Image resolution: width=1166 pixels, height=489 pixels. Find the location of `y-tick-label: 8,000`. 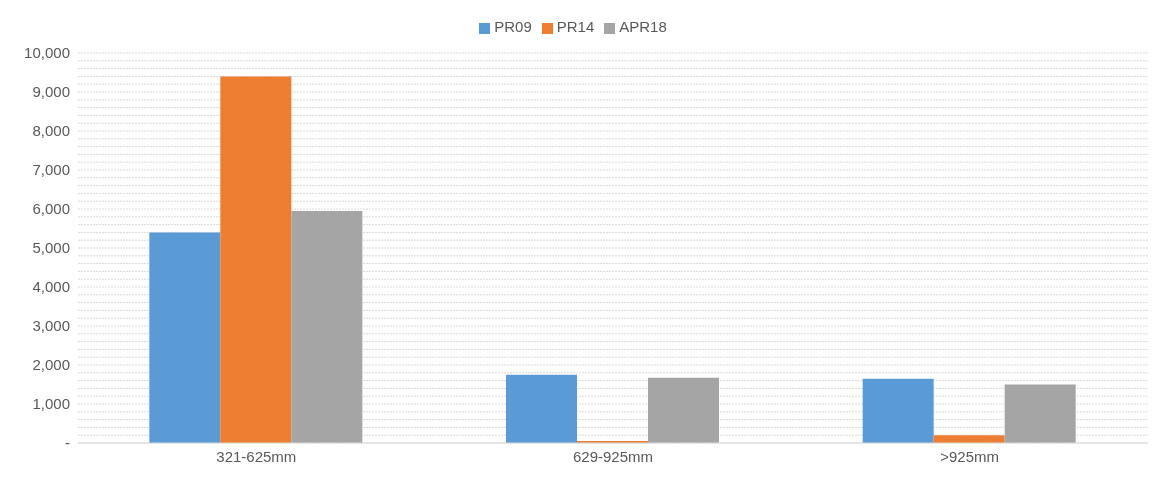

y-tick-label: 8,000 is located at coordinates (51, 131).